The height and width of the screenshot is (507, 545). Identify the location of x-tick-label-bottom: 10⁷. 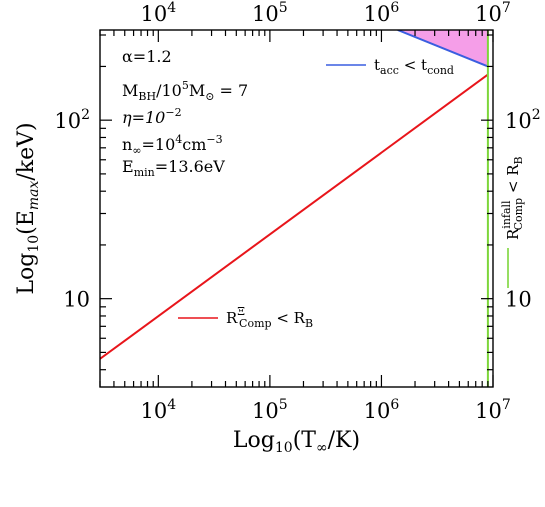
(493, 410).